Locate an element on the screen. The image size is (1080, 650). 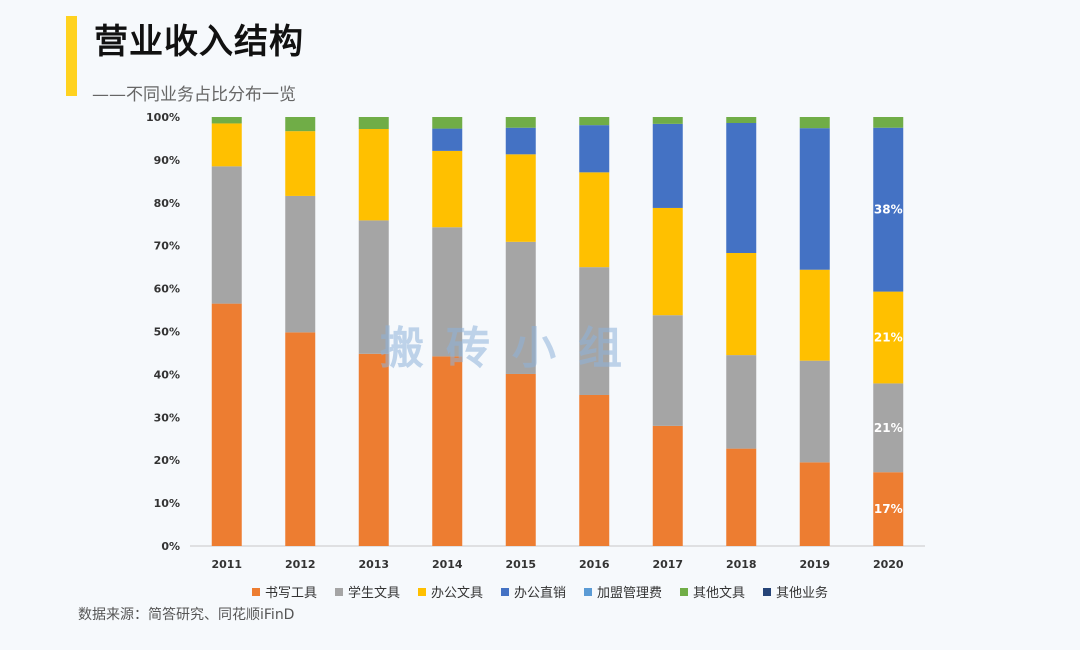
watermark: 搬砖小组 is located at coordinates (512, 348).